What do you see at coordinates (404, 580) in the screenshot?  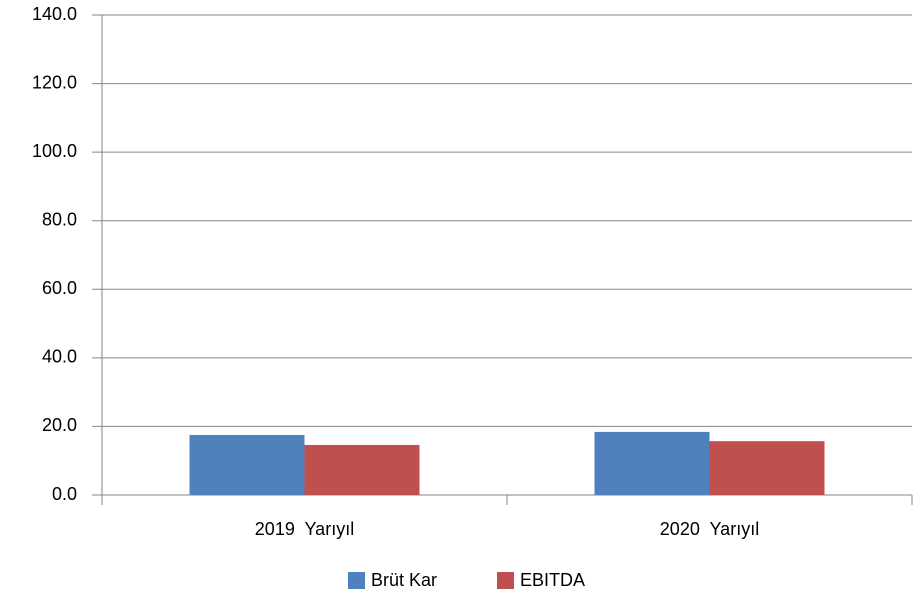 I see `legend-label: Brüt Kar` at bounding box center [404, 580].